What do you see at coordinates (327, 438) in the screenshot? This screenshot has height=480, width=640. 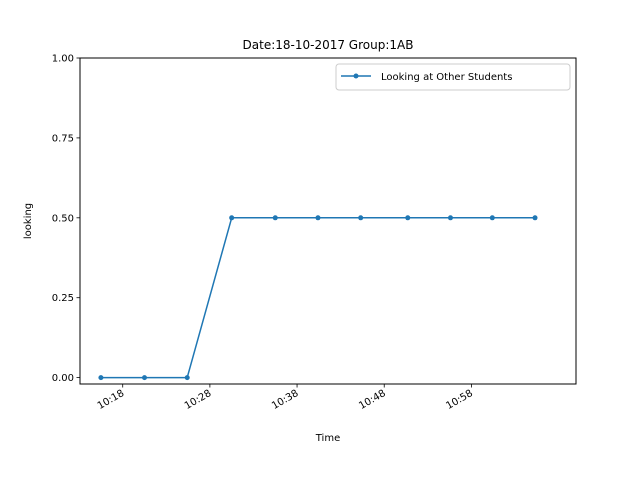 I see `x-axis-label: Time` at bounding box center [327, 438].